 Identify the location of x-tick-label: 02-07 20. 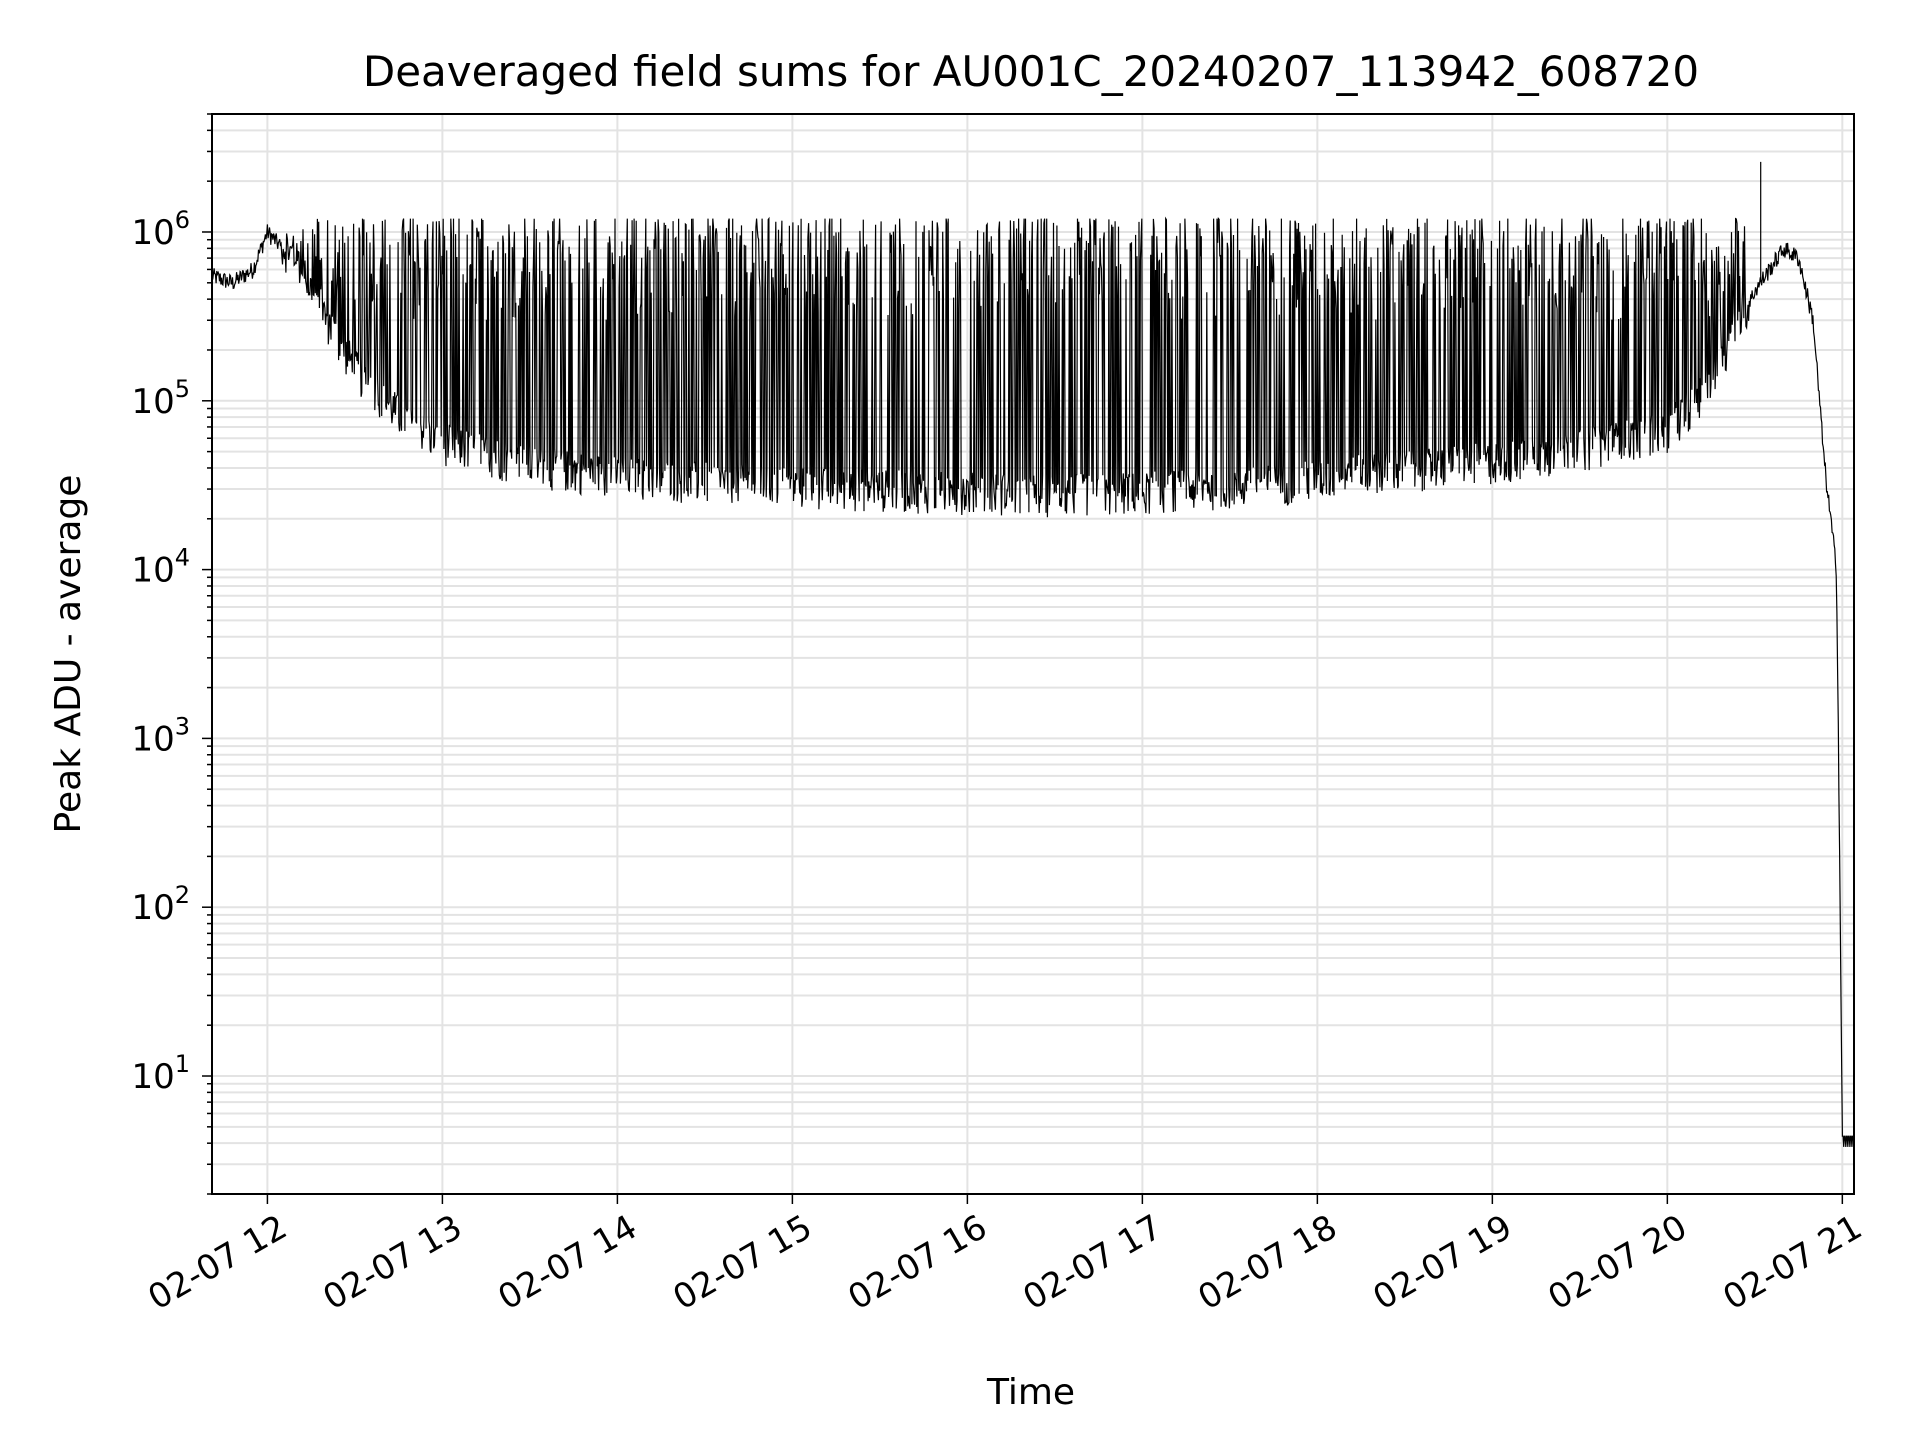
(1617, 1262).